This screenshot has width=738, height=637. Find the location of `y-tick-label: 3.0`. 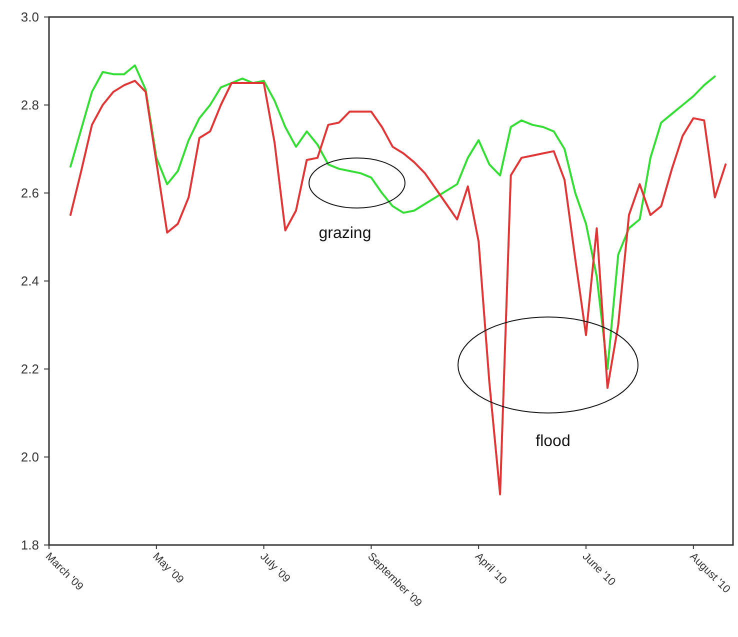

y-tick-label: 3.0 is located at coordinates (29, 17).